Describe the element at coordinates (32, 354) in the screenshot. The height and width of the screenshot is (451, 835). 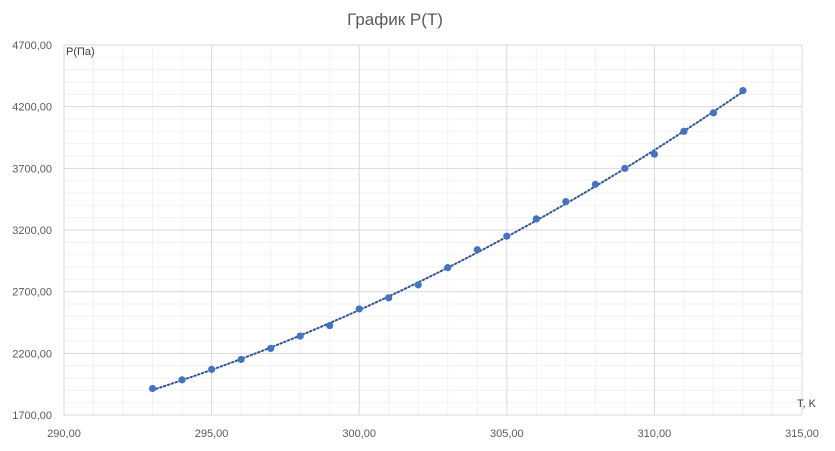
I see `y-tick-label: 2200,00` at that location.